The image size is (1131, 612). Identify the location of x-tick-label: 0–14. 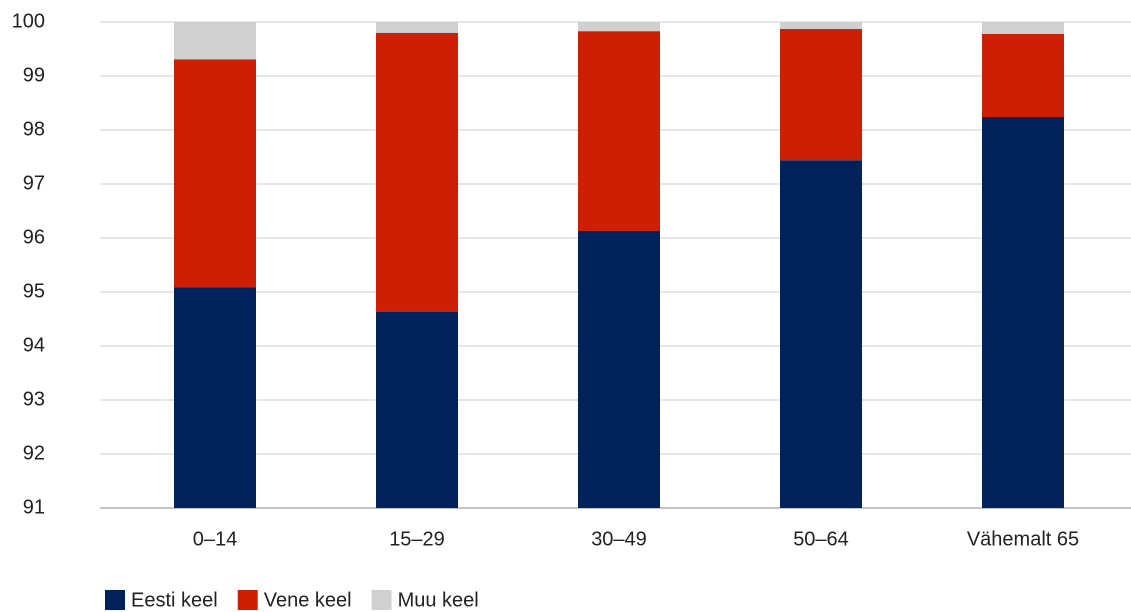
(215, 539).